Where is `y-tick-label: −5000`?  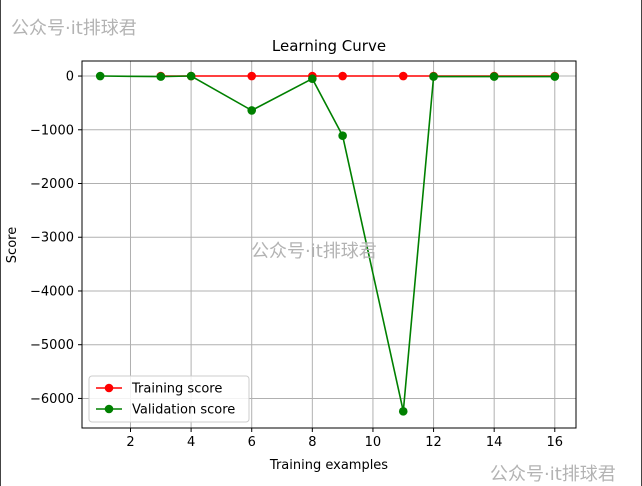 y-tick-label: −5000 is located at coordinates (52, 345).